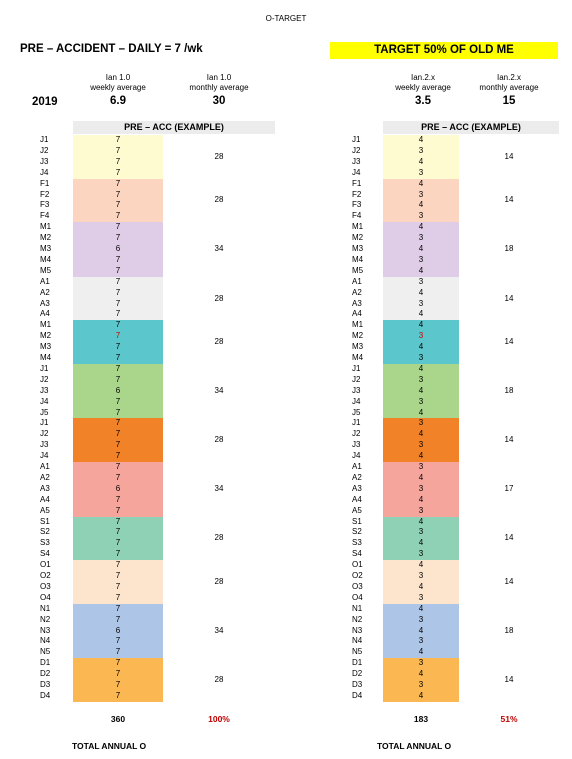  Describe the element at coordinates (46, 270) in the screenshot. I see `left-week-label: M5` at that location.